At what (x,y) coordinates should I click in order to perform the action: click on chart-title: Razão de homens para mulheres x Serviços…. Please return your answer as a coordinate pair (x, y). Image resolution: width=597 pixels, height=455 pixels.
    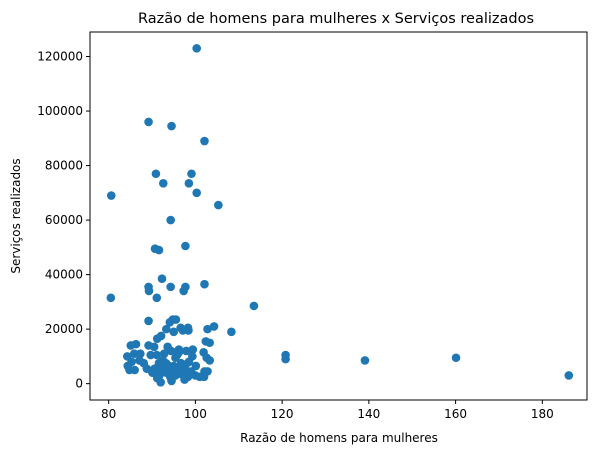
    Looking at the image, I should click on (336, 19).